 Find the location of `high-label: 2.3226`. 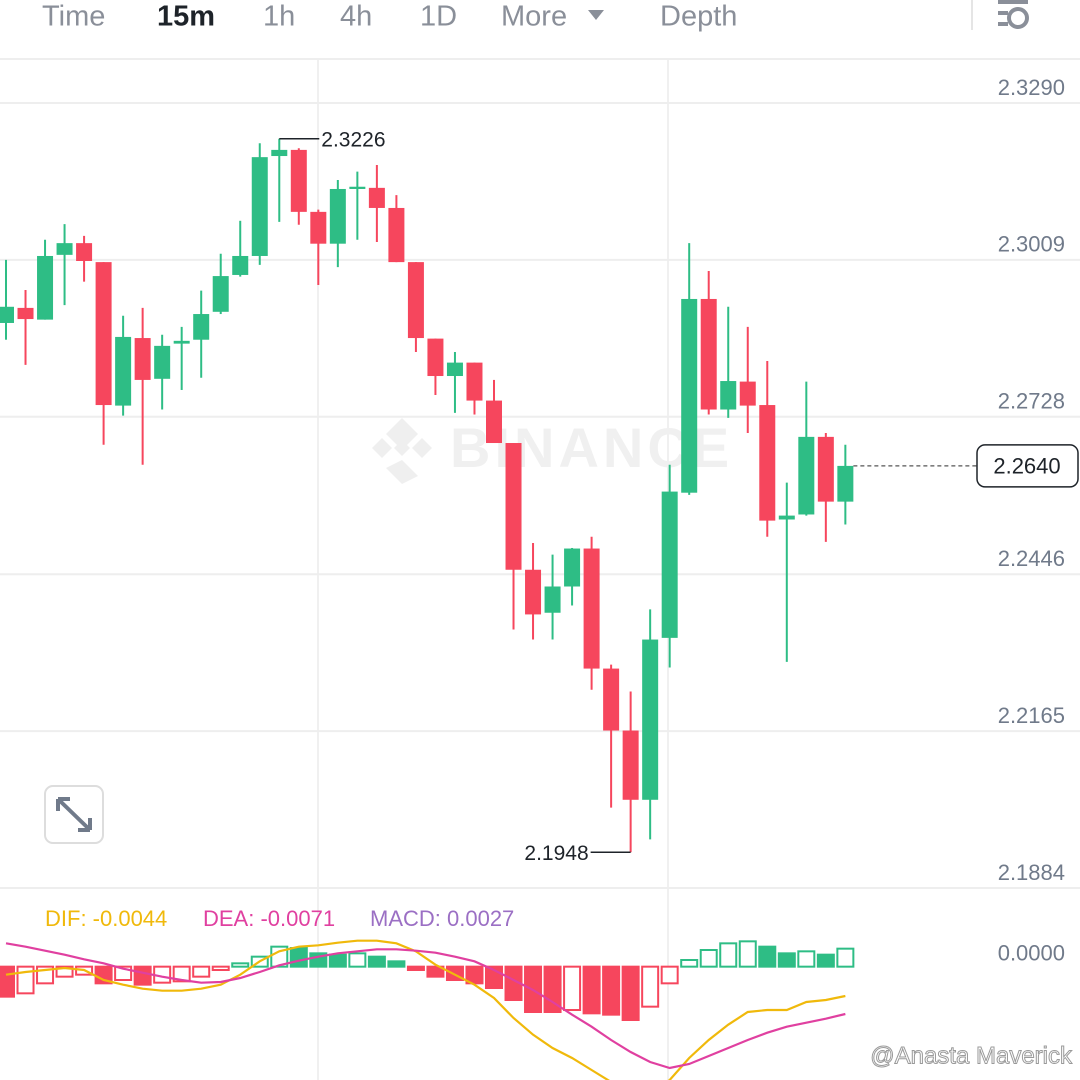

high-label: 2.3226 is located at coordinates (353, 139).